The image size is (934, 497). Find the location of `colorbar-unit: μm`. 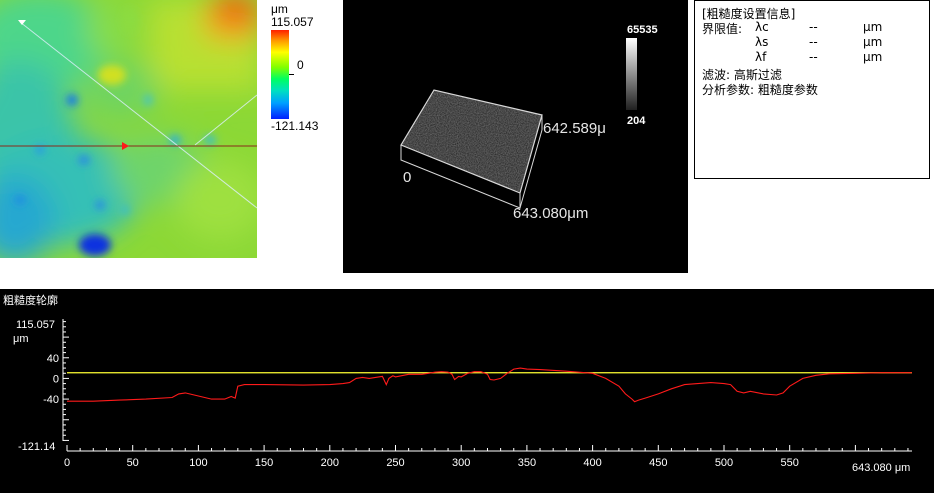

colorbar-unit: μm is located at coordinates (279, 9).